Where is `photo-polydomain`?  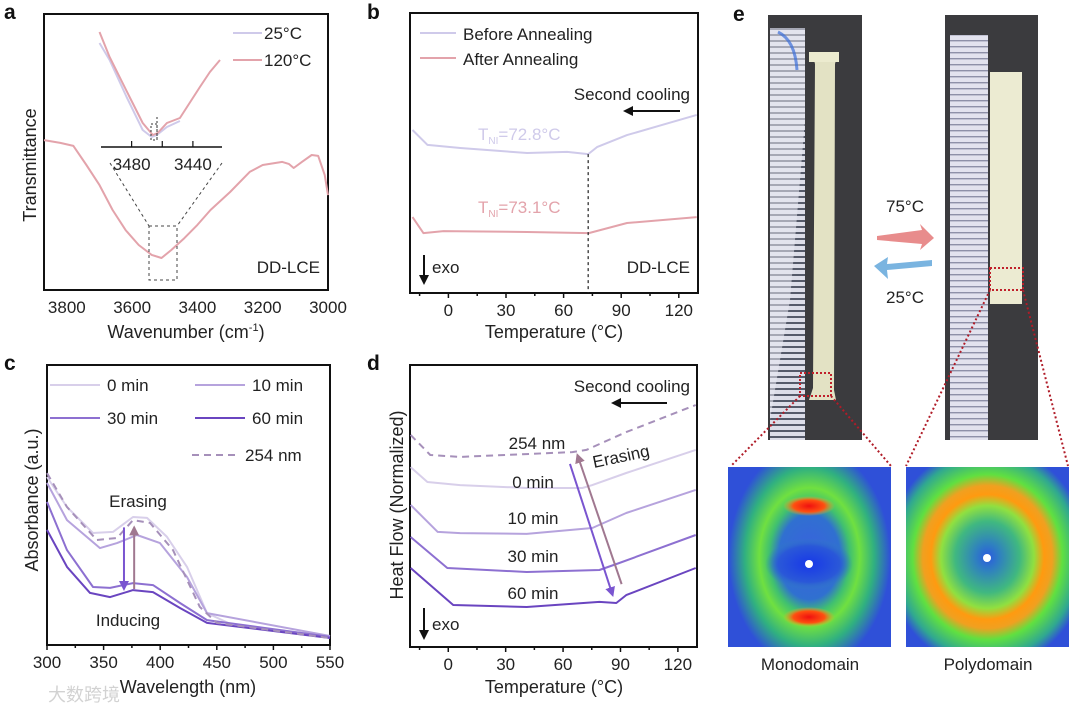
photo-polydomain is located at coordinates (991, 227).